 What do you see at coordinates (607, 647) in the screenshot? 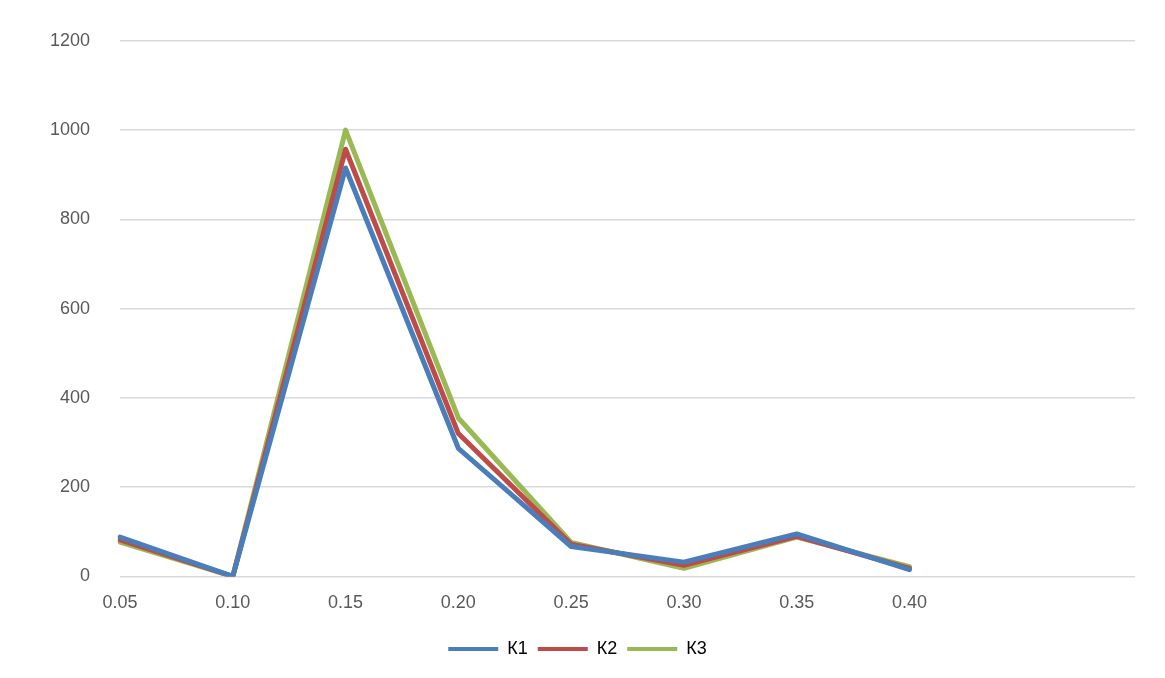
I see `legend-label: К2` at bounding box center [607, 647].